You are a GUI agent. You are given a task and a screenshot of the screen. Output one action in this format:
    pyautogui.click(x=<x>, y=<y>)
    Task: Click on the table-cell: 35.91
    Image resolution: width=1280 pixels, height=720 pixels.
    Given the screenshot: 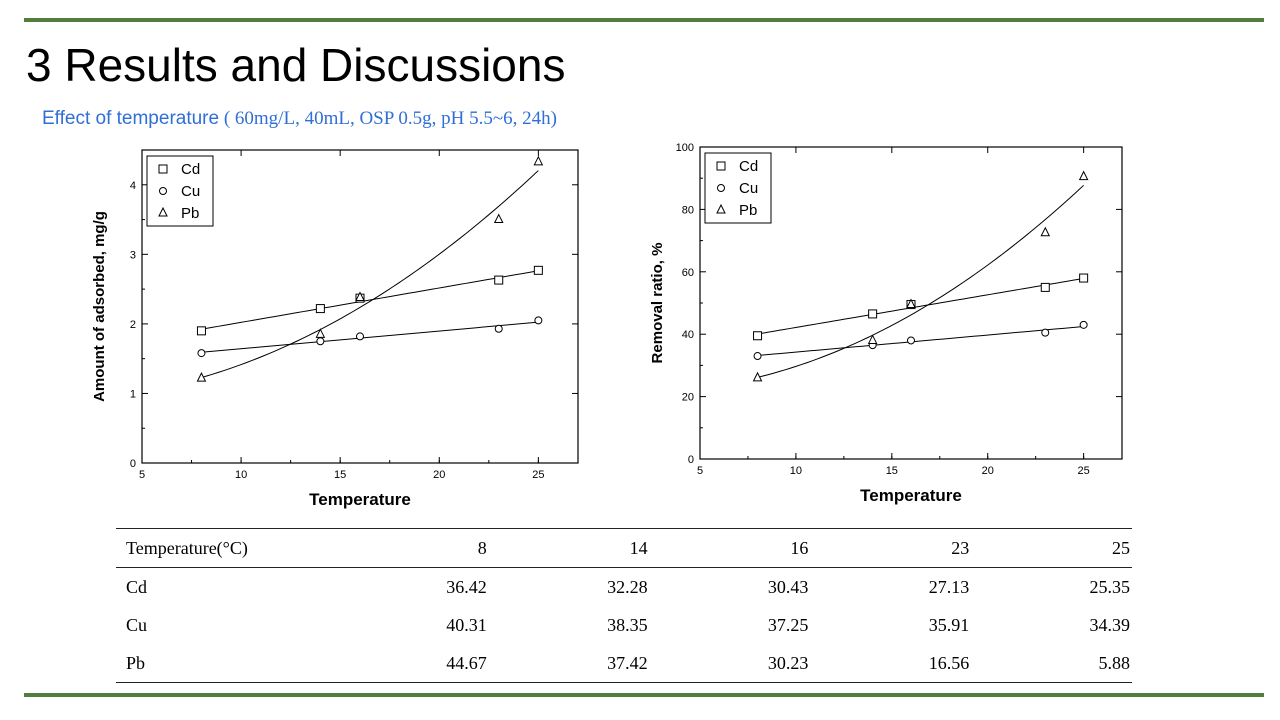 What is the action you would take?
    pyautogui.click(x=949, y=624)
    